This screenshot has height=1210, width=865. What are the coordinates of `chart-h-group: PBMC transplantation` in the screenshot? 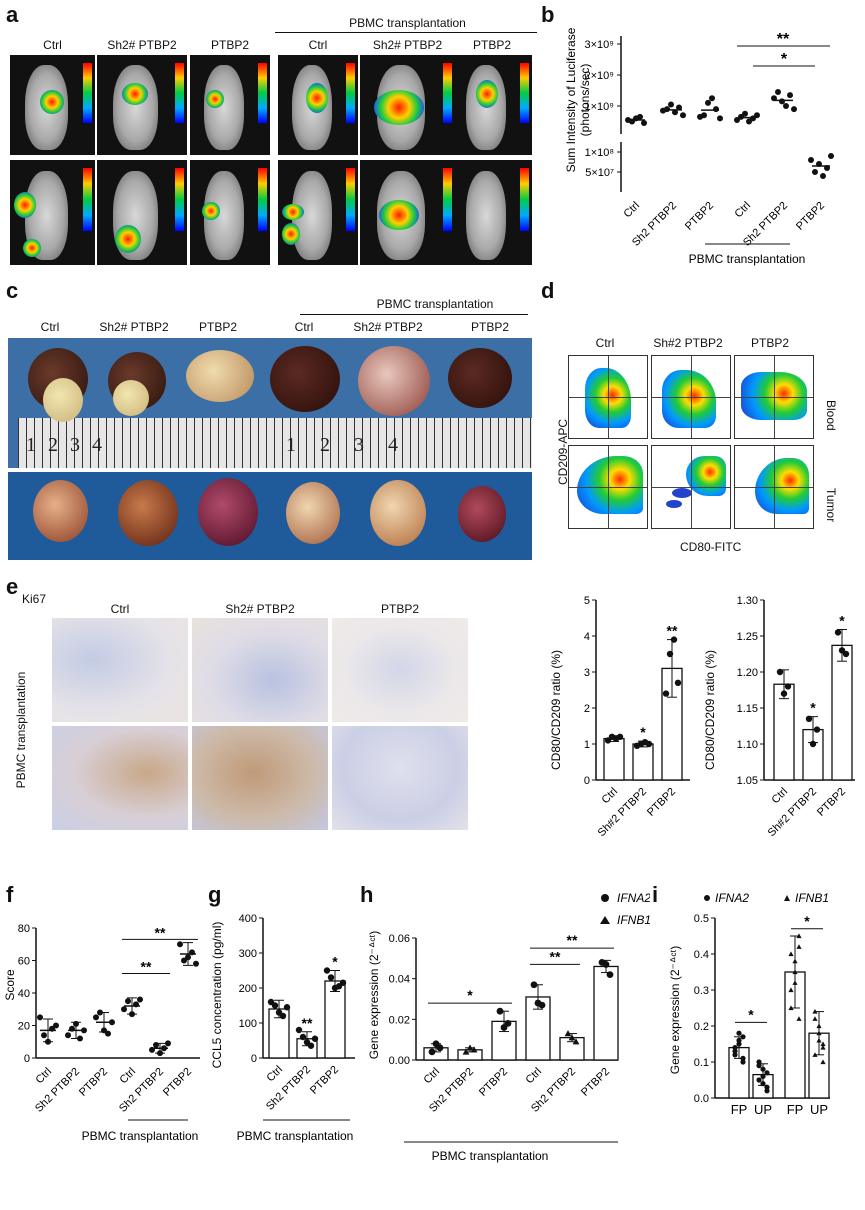 It's located at (490, 1156).